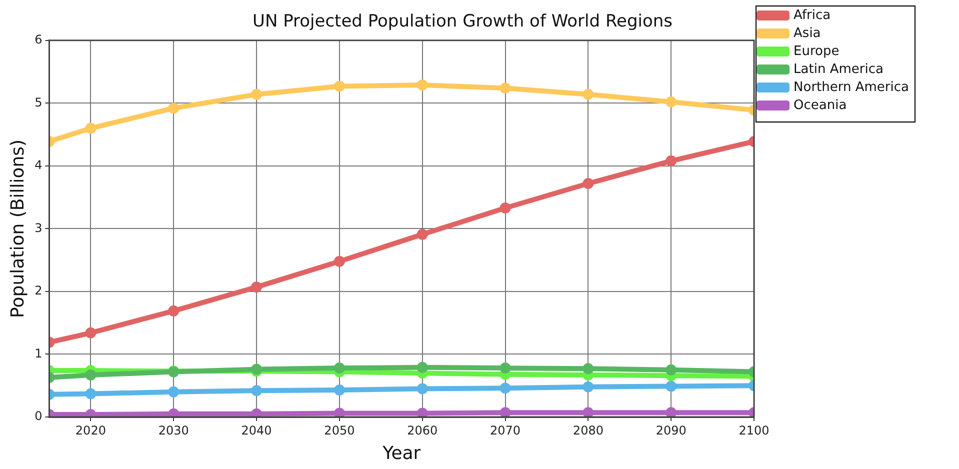 The image size is (959, 469). I want to click on y-axis-title: Population (Billions), so click(17, 228).